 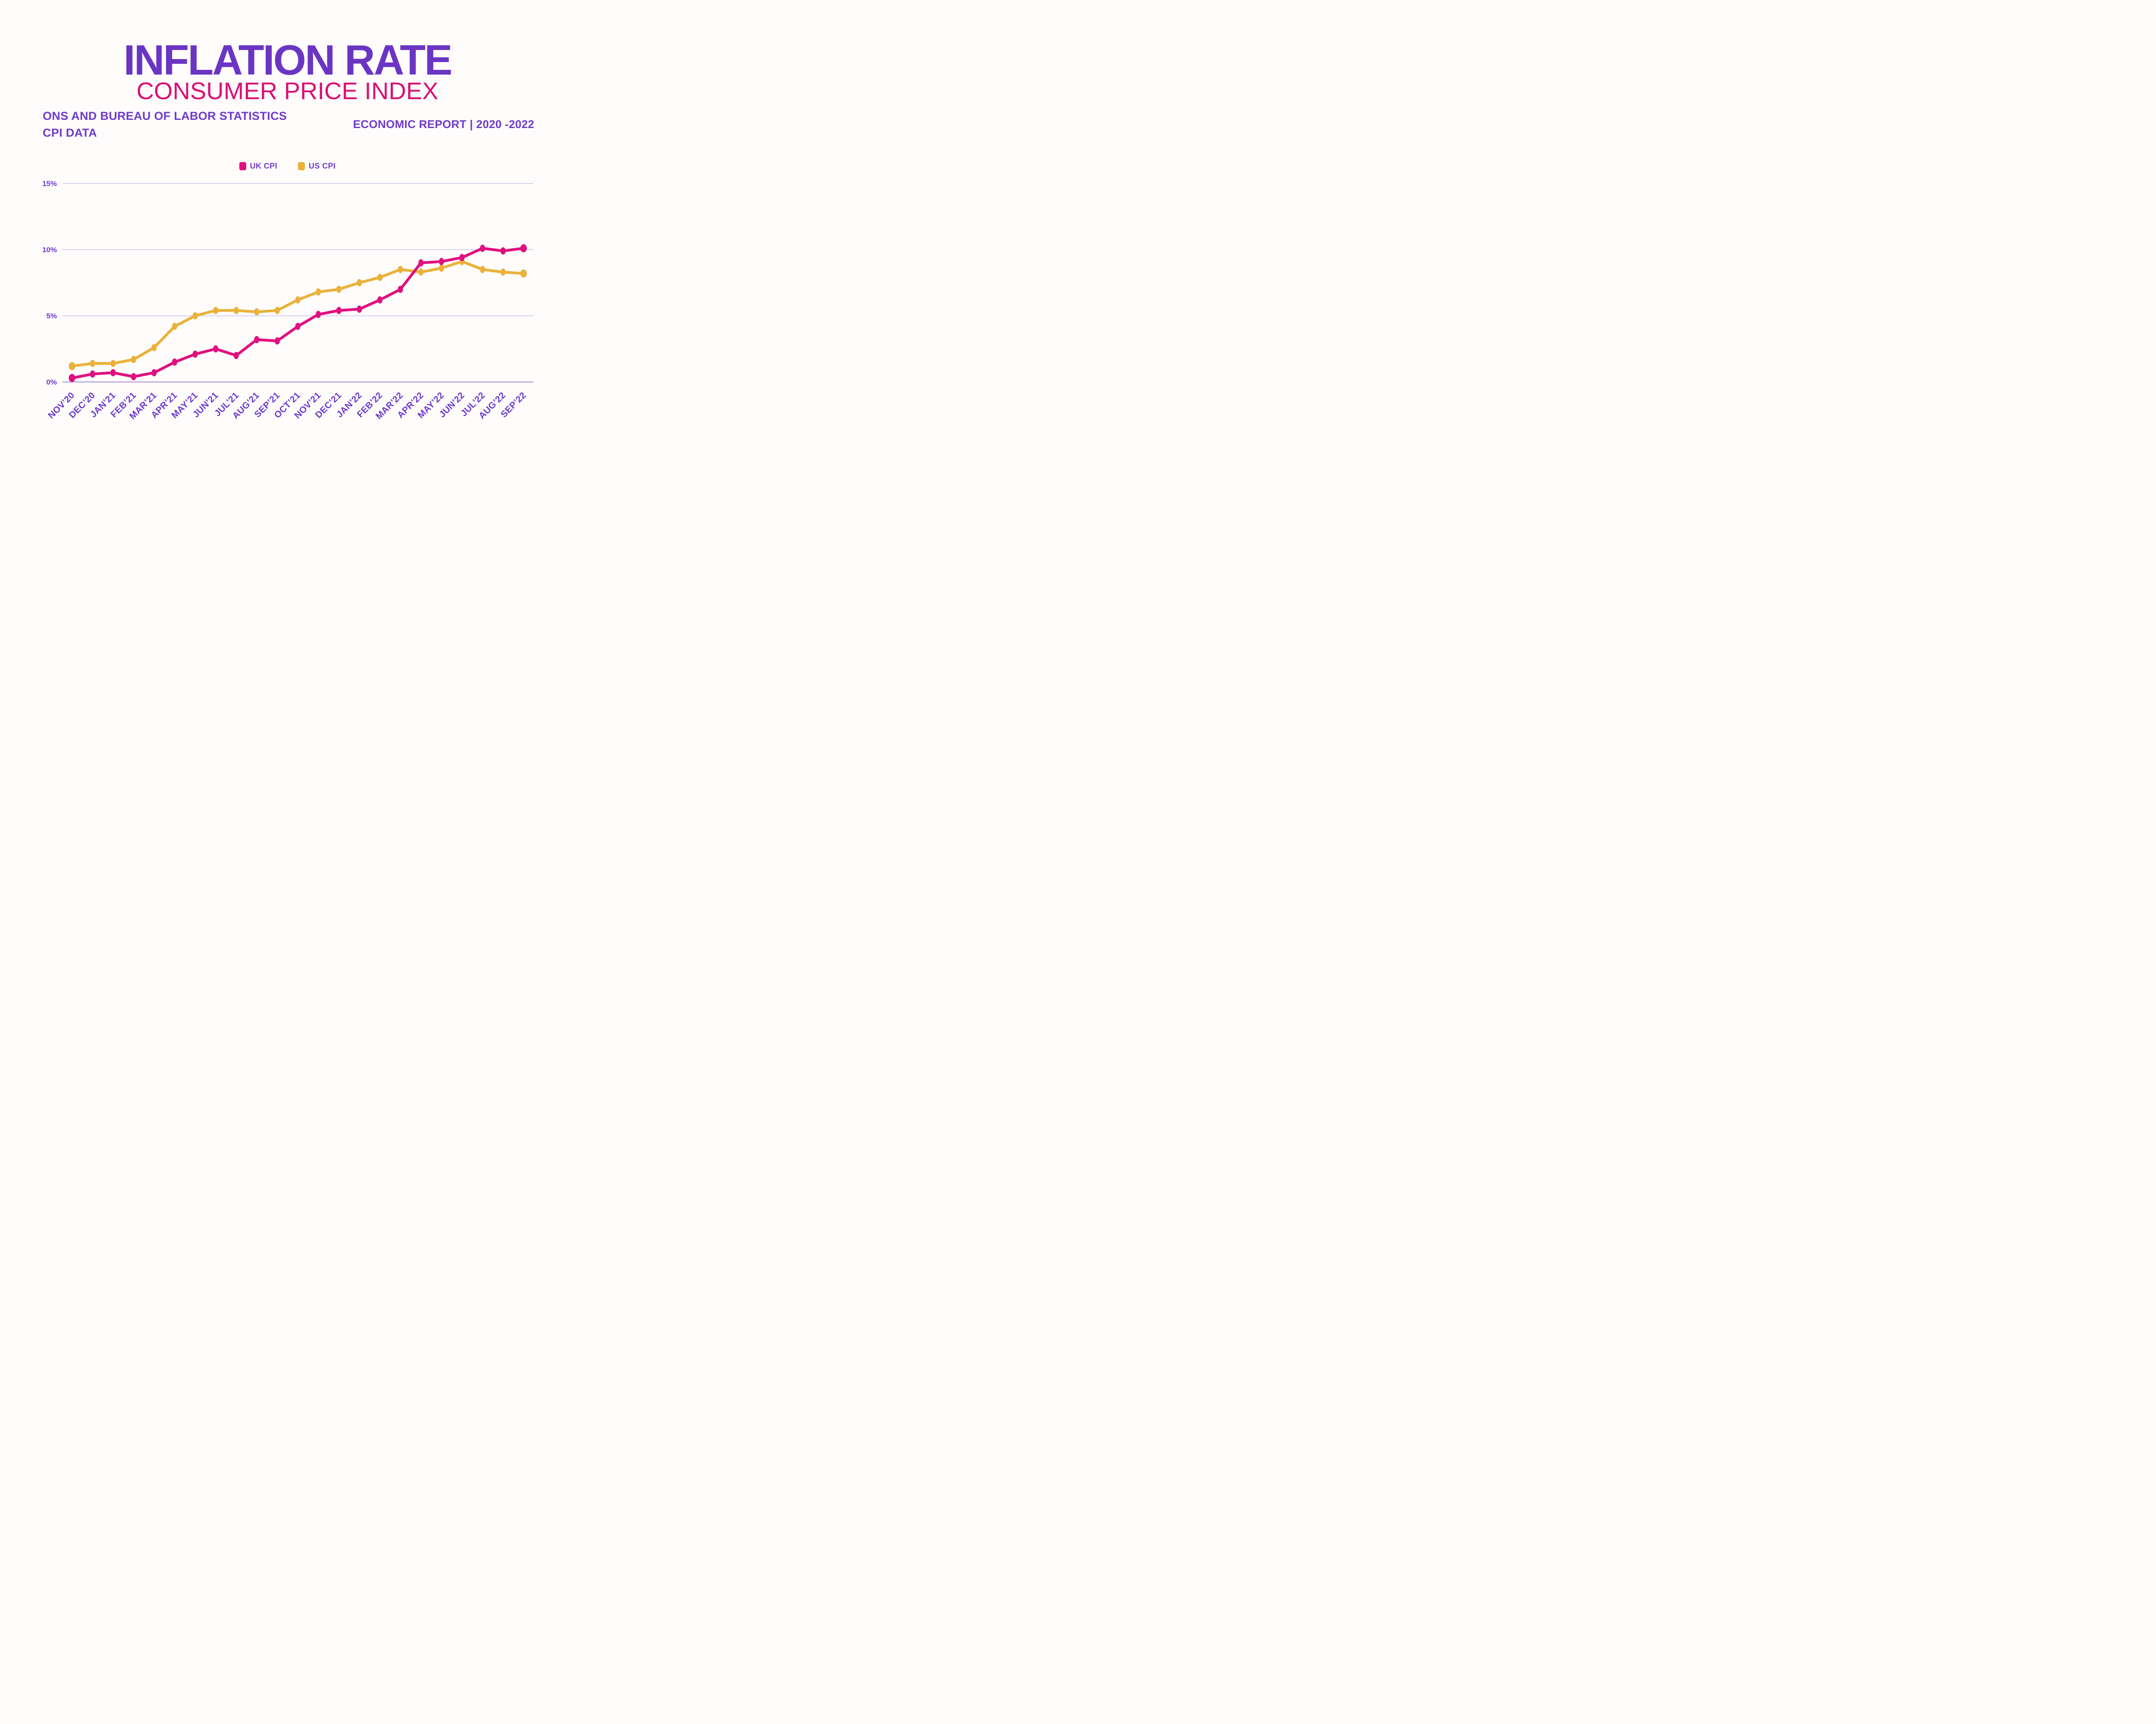 What do you see at coordinates (49, 250) in the screenshot?
I see `y-tick-label-10%: 10%` at bounding box center [49, 250].